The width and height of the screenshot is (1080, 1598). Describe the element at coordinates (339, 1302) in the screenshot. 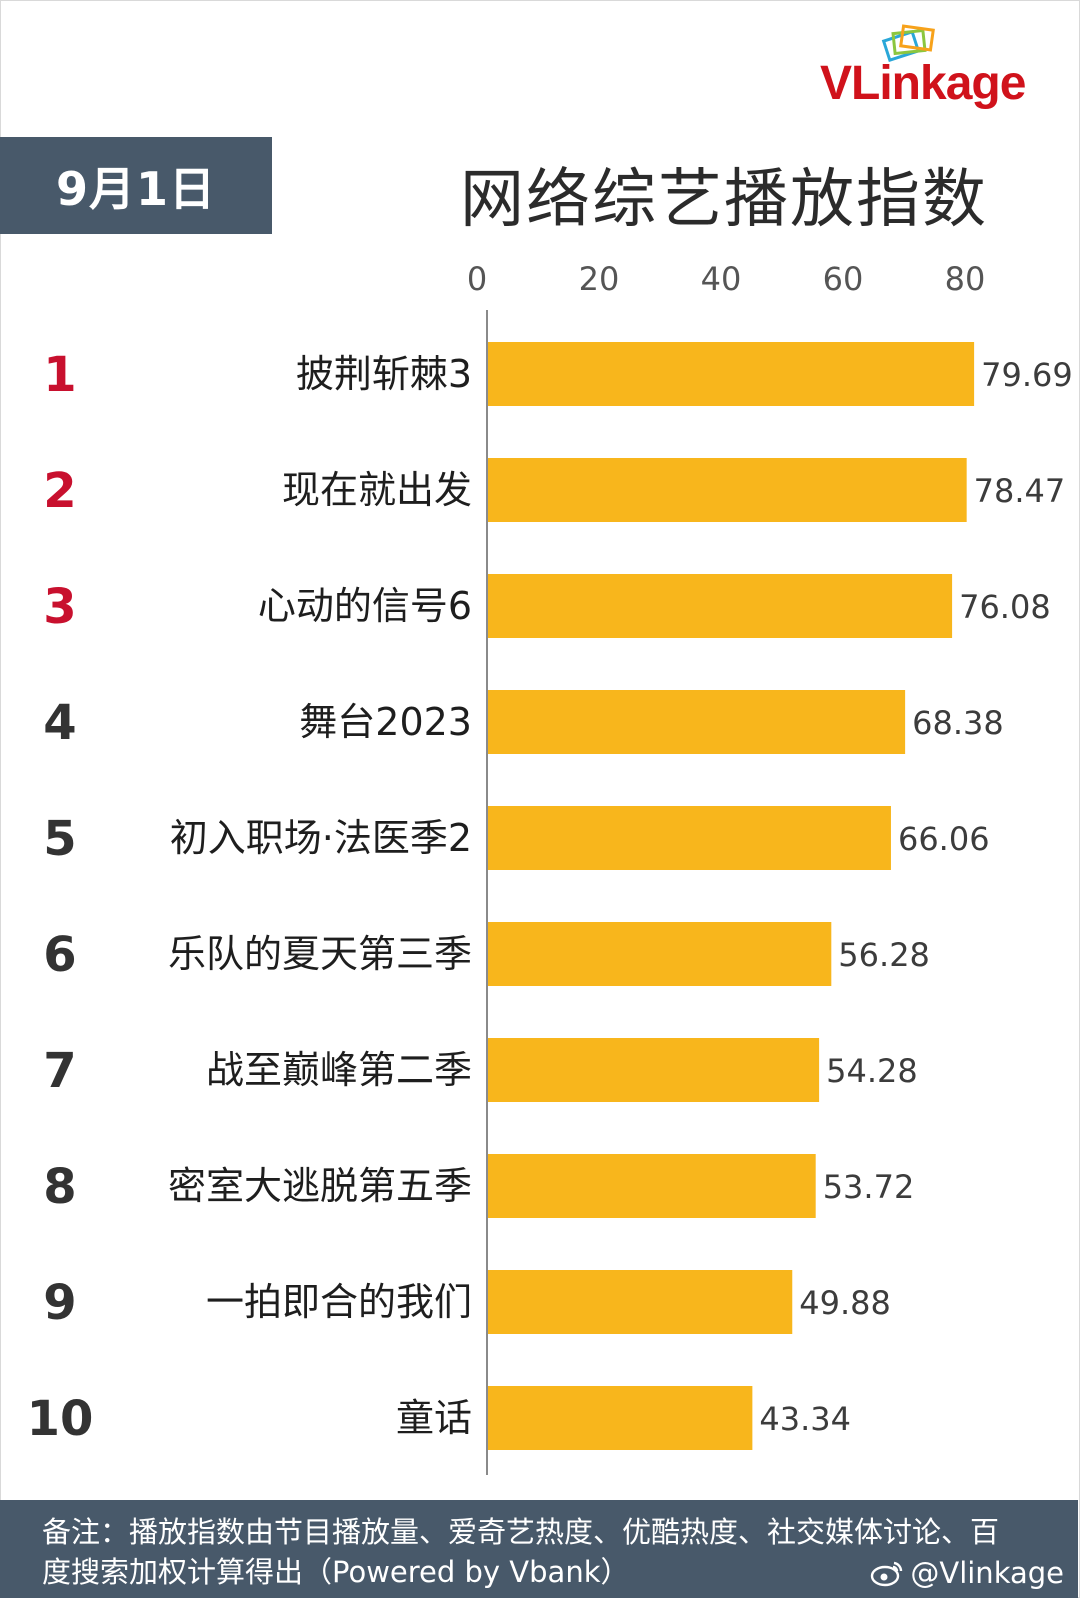

I see `category-label: 一拍即合的我们` at that location.